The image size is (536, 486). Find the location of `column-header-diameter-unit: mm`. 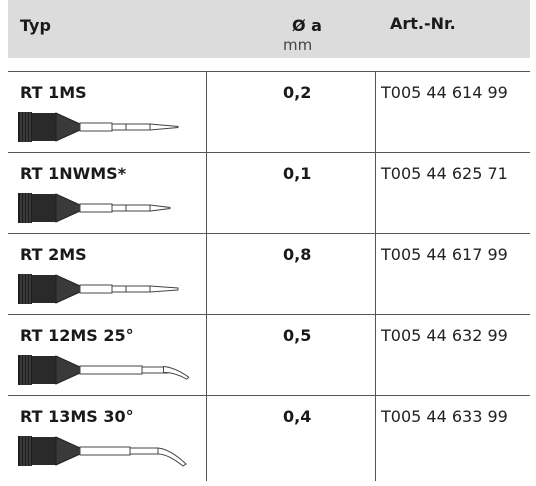

column-header-diameter-unit: mm is located at coordinates (298, 45).